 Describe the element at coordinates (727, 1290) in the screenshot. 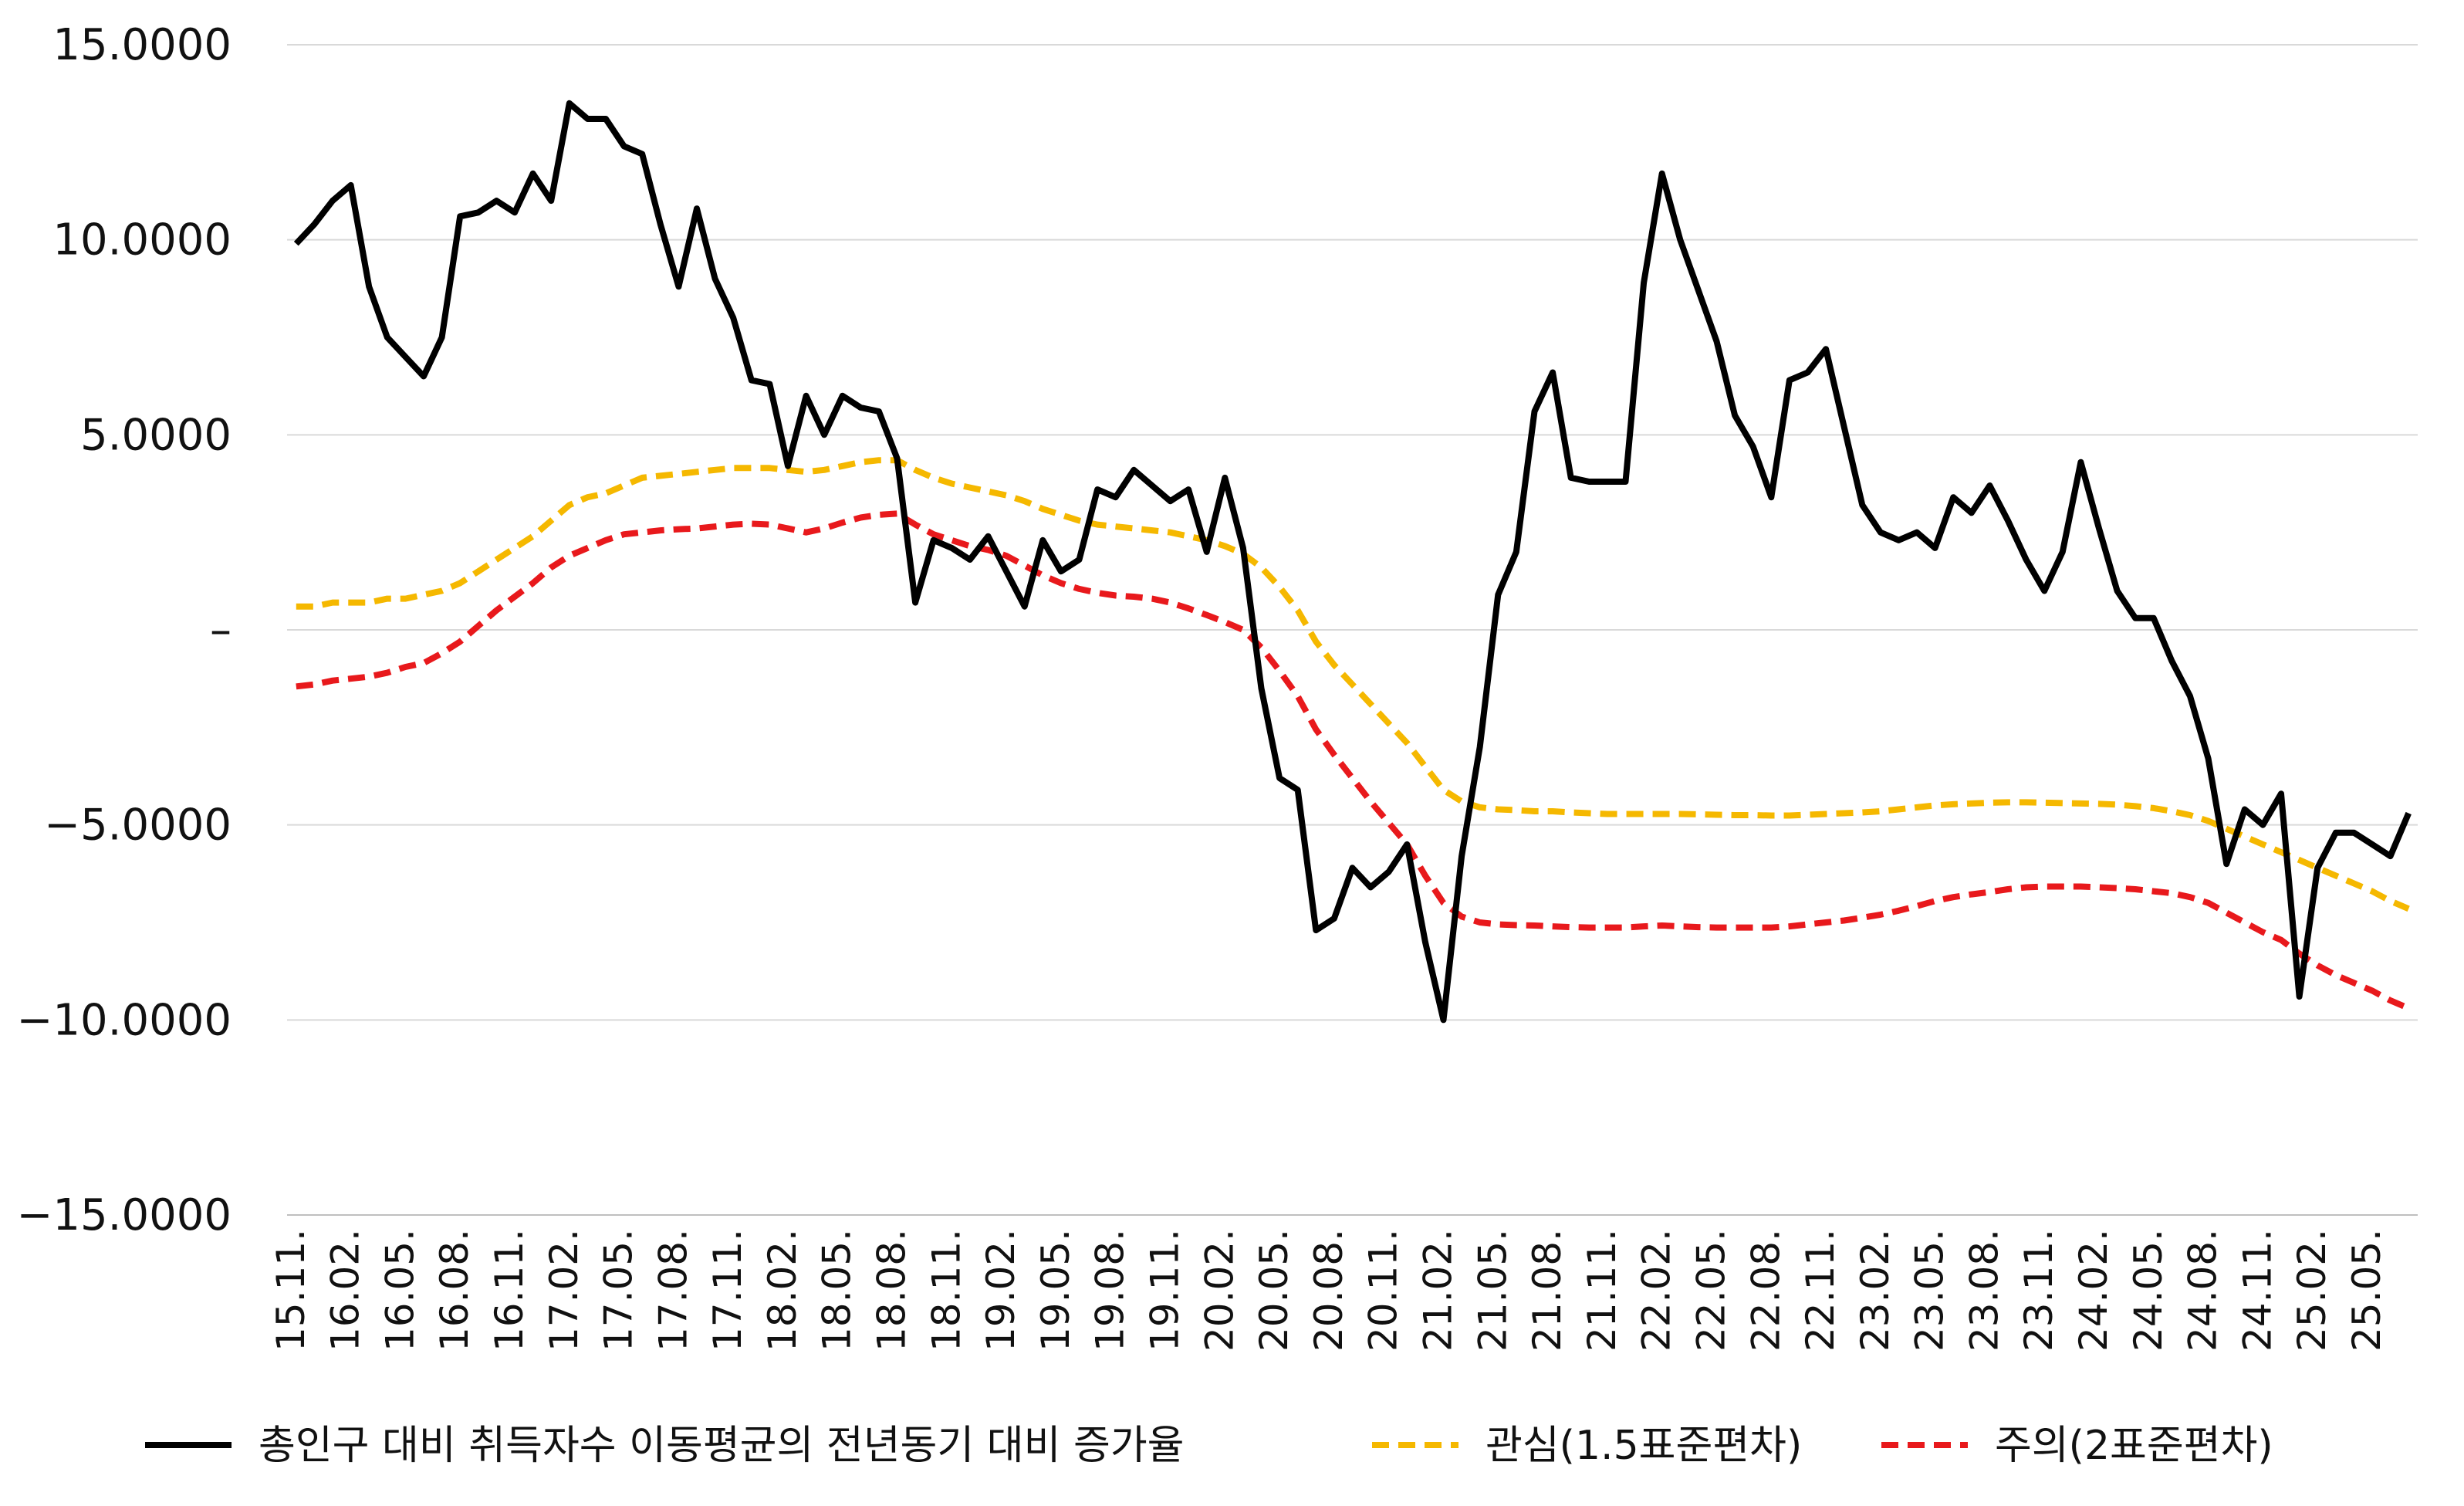

I see `x-tick-label: 17.11.` at that location.